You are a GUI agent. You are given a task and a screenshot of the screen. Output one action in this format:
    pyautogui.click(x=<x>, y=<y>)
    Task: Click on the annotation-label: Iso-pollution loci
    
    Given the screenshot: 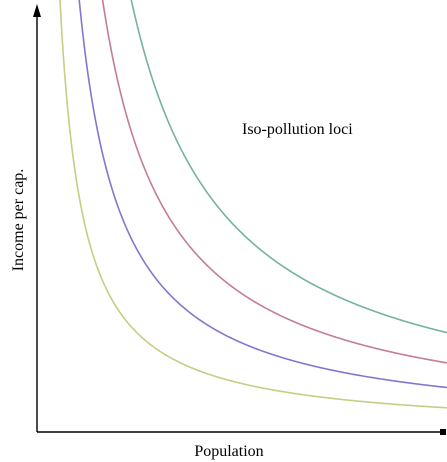 What is the action you would take?
    pyautogui.click(x=297, y=129)
    